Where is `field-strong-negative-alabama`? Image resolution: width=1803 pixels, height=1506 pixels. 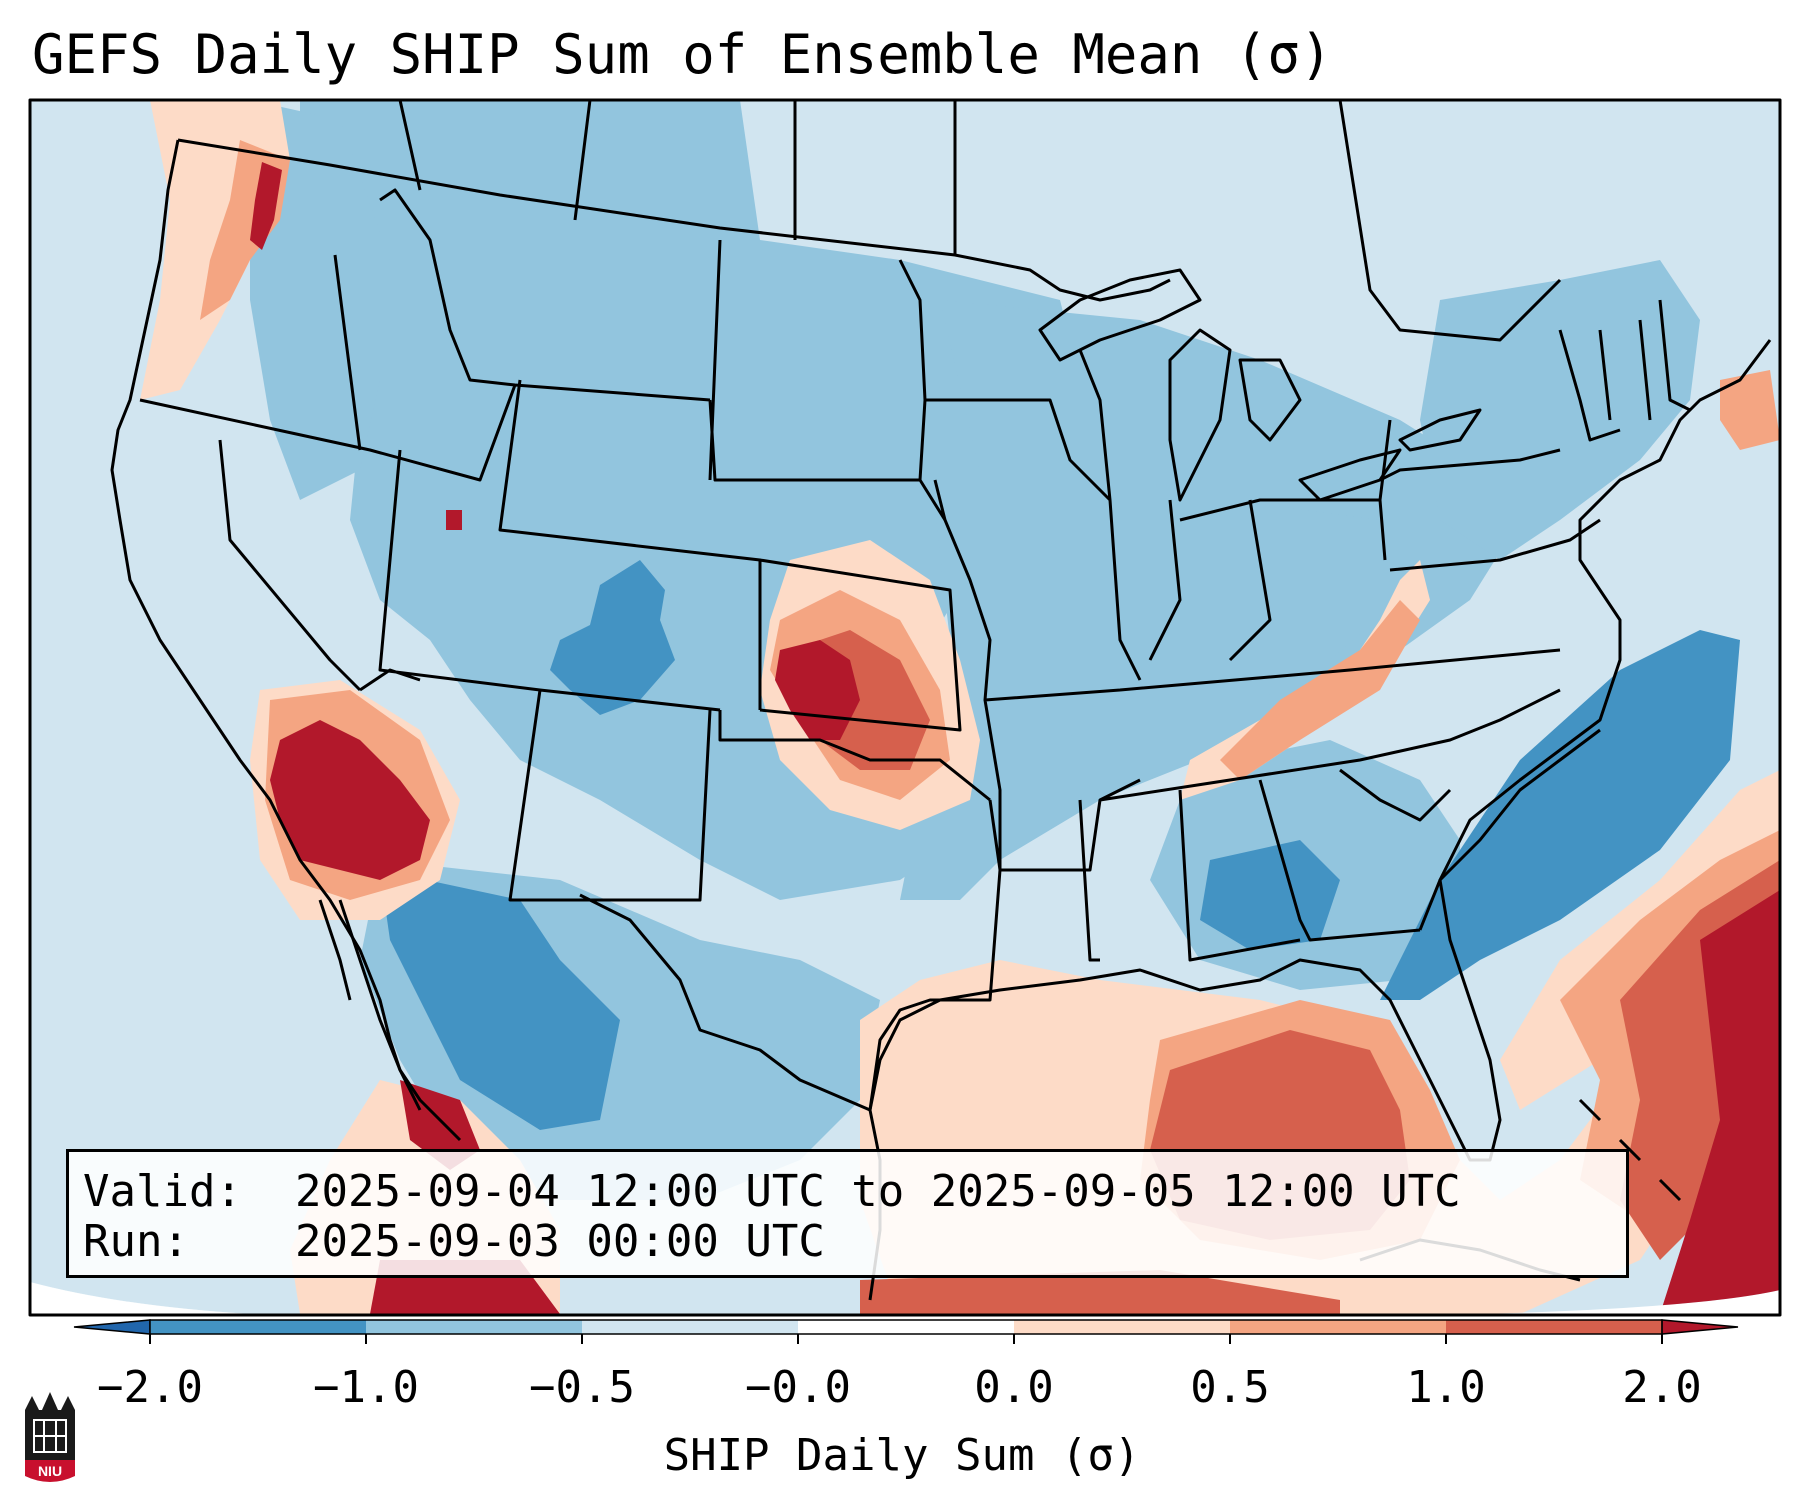 field-strong-negative-alabama is located at coordinates (1270, 895).